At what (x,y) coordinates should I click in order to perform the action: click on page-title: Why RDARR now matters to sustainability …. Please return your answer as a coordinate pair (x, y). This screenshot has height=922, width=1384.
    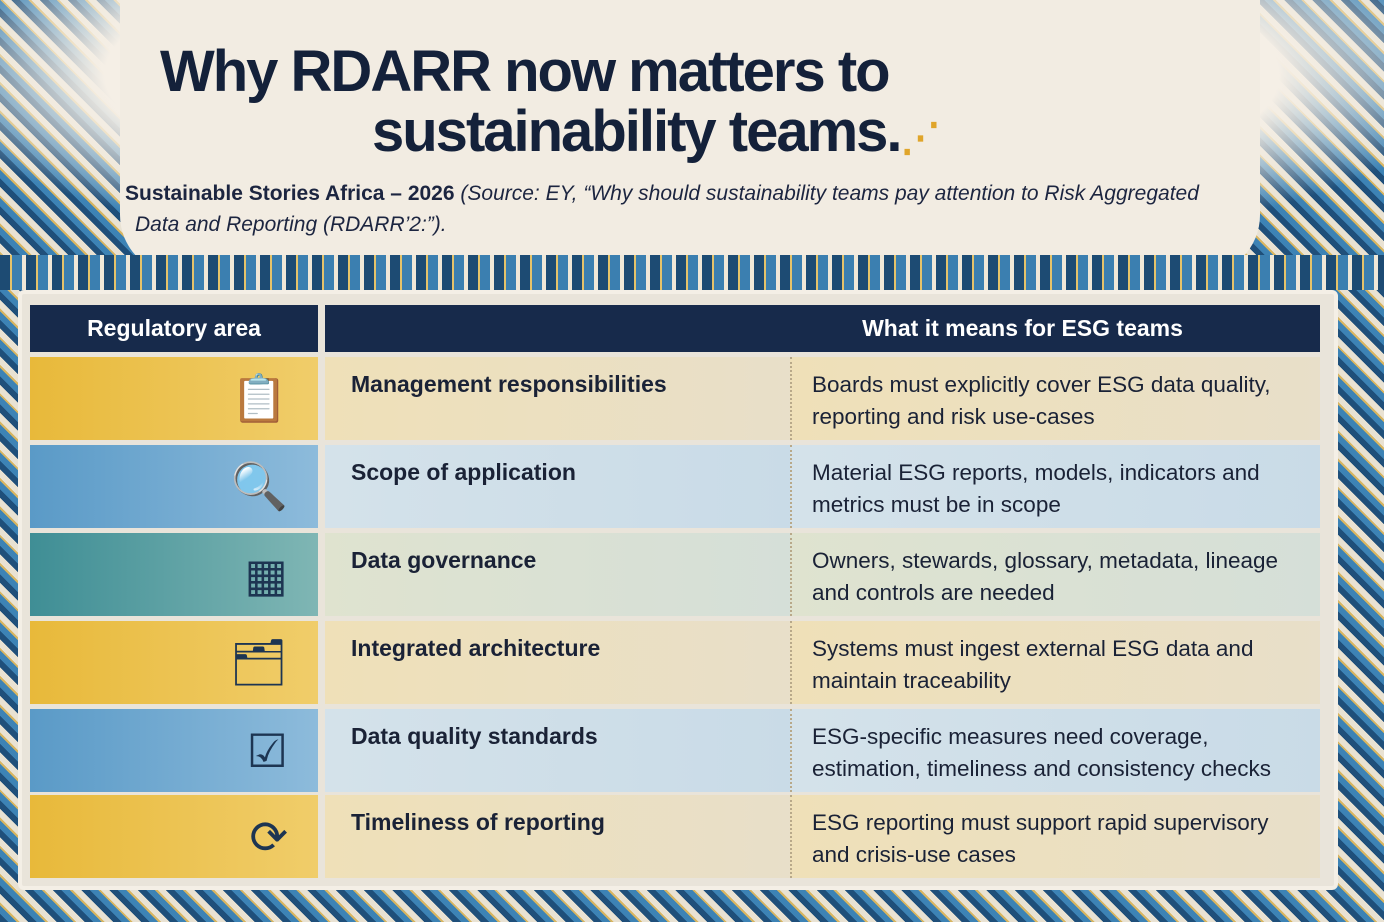
    Looking at the image, I should click on (550, 103).